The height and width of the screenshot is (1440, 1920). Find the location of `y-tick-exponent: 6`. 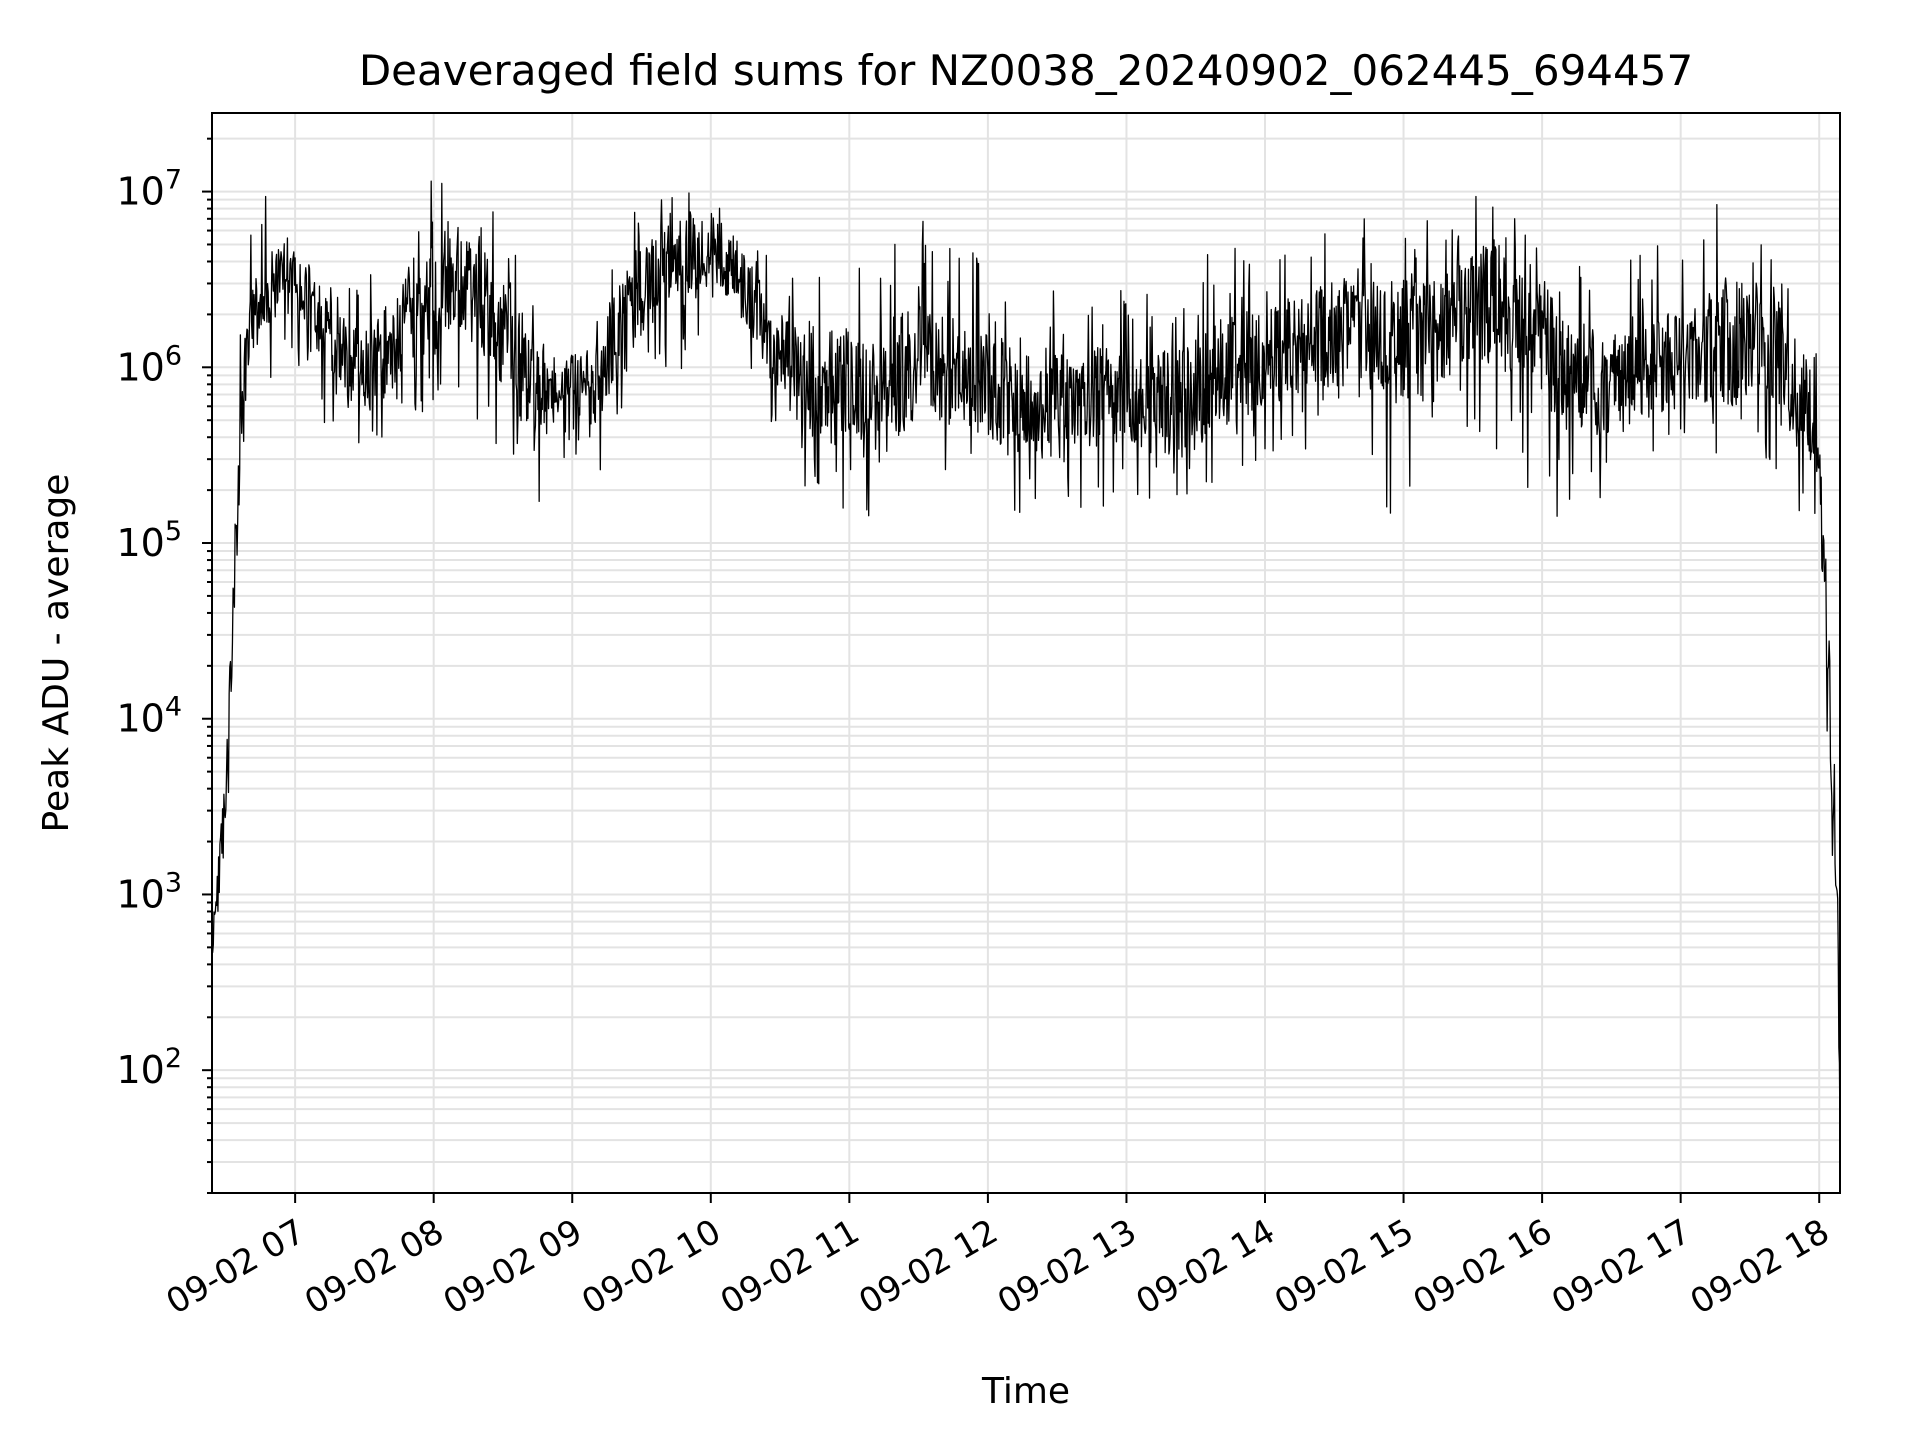

y-tick-exponent: 6 is located at coordinates (173, 355).